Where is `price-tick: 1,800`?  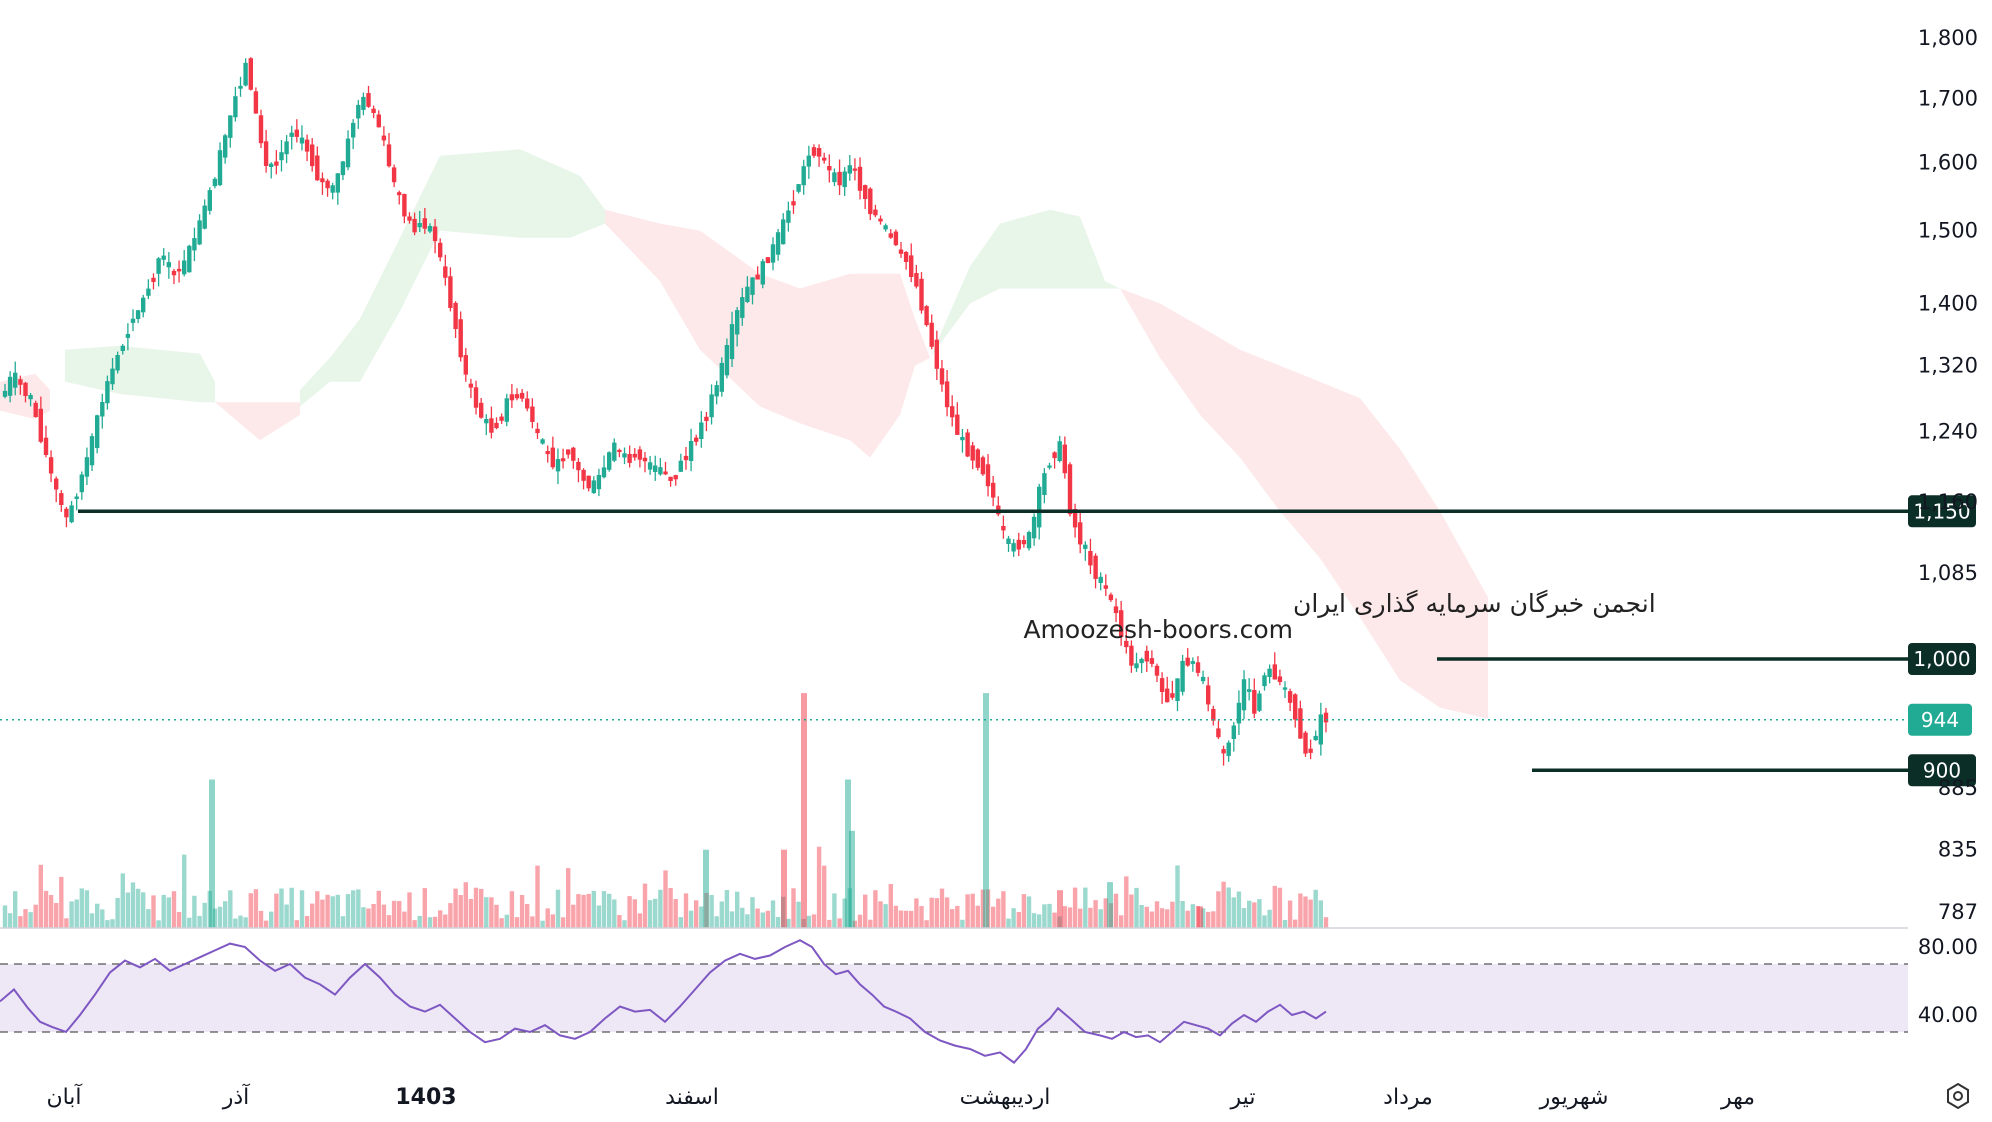 price-tick: 1,800 is located at coordinates (1948, 38).